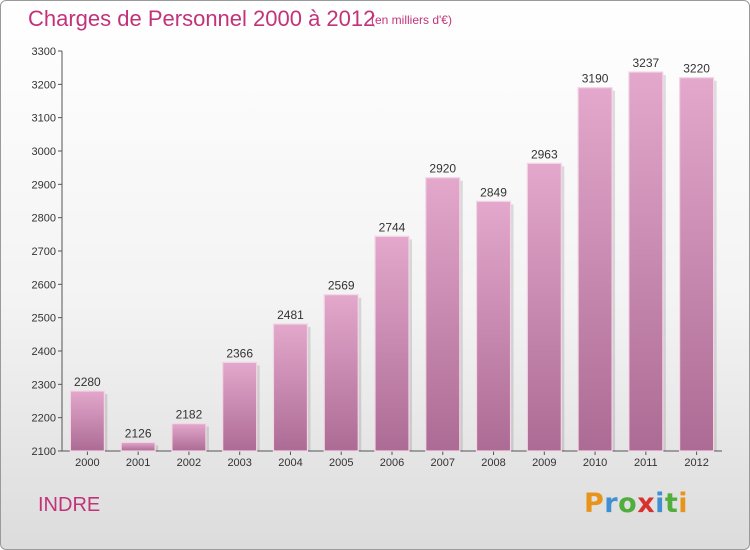 This screenshot has height=550, width=750. What do you see at coordinates (87, 463) in the screenshot?
I see `x-tick-label: 2000` at bounding box center [87, 463].